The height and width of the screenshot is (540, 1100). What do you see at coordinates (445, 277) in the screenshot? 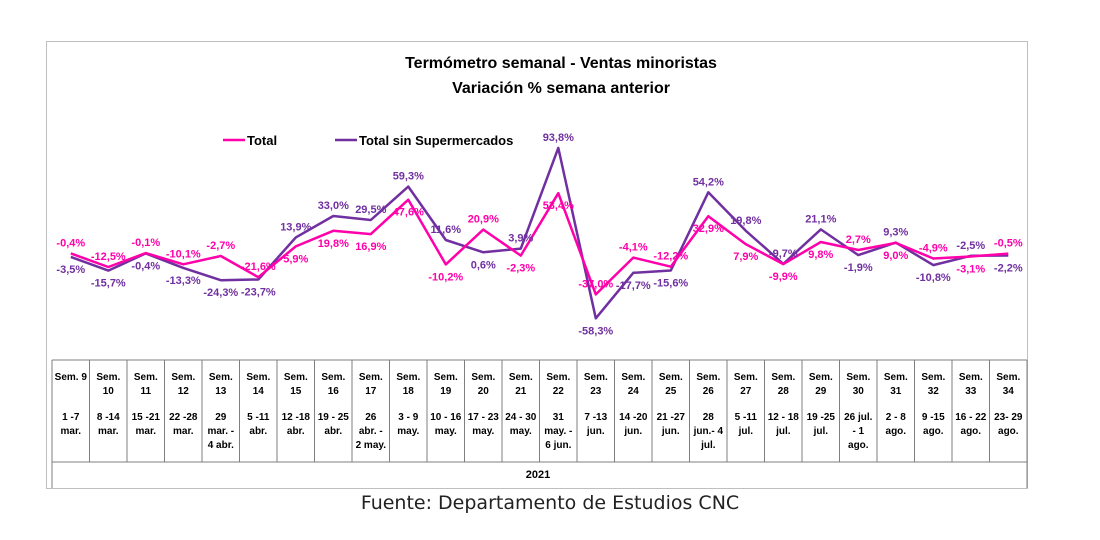
I see `data-label-total: -10,2%` at bounding box center [445, 277].